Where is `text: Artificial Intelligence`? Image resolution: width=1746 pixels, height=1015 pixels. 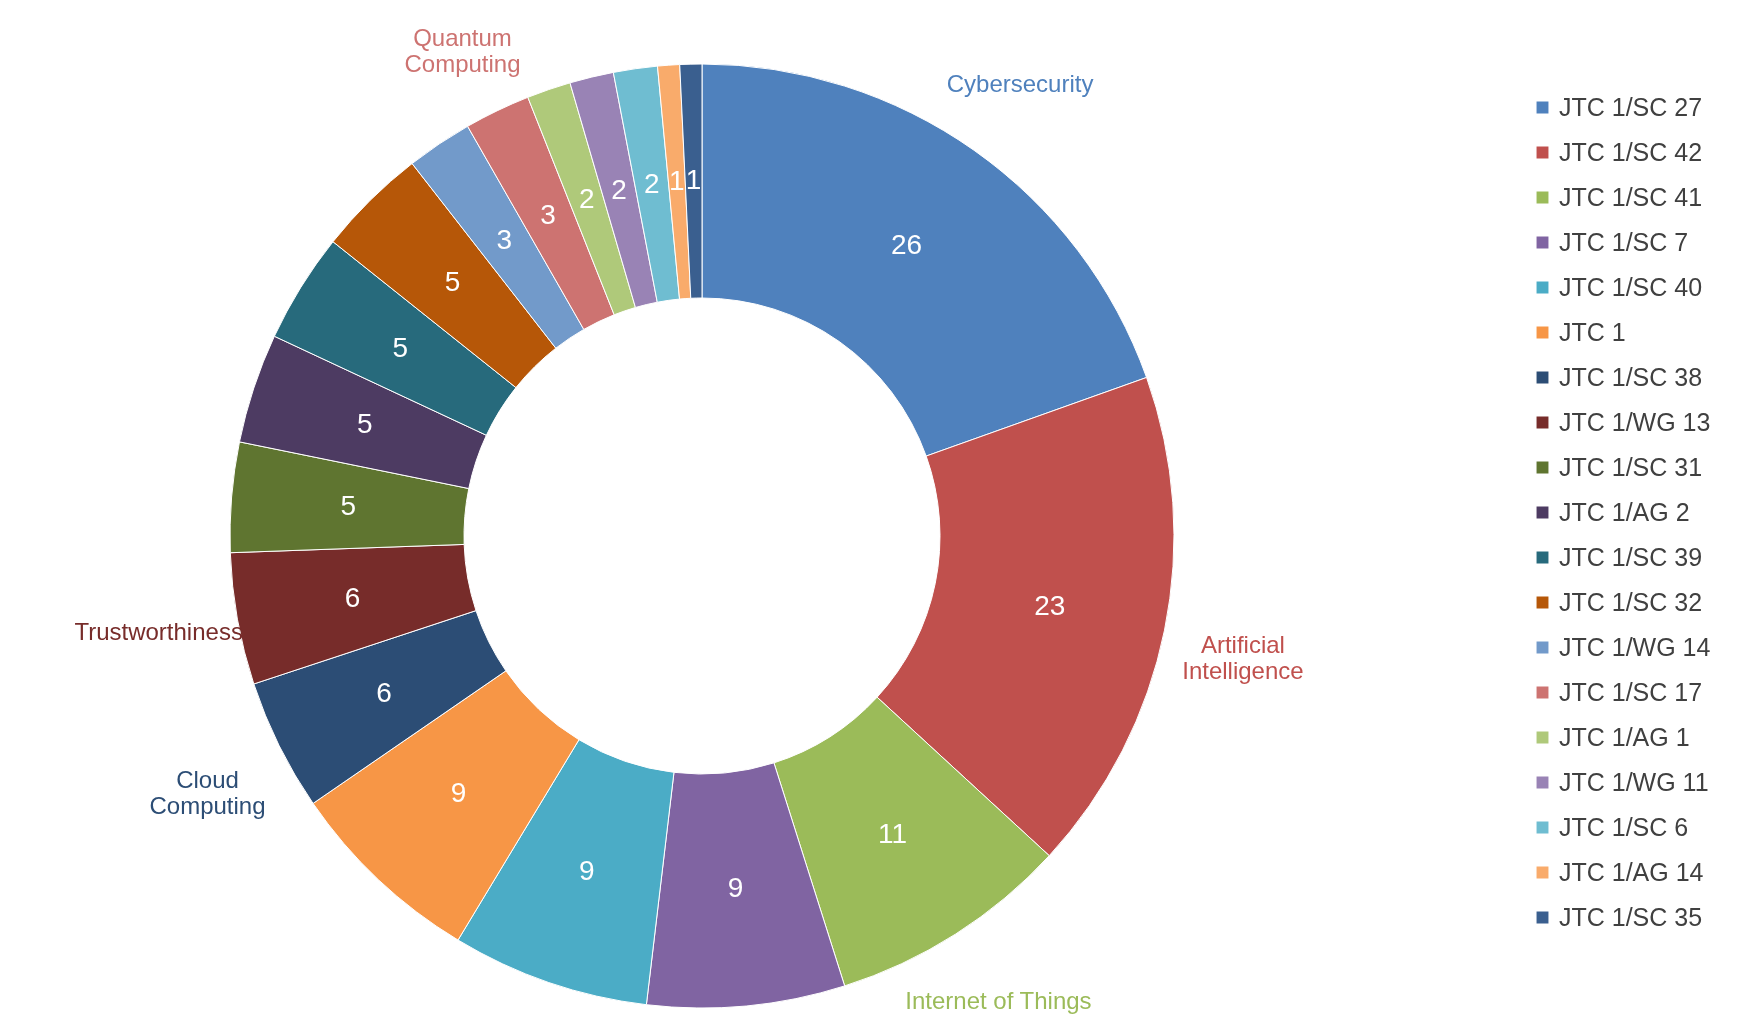
text: Artificial Intelligence is located at coordinates (1243, 658).